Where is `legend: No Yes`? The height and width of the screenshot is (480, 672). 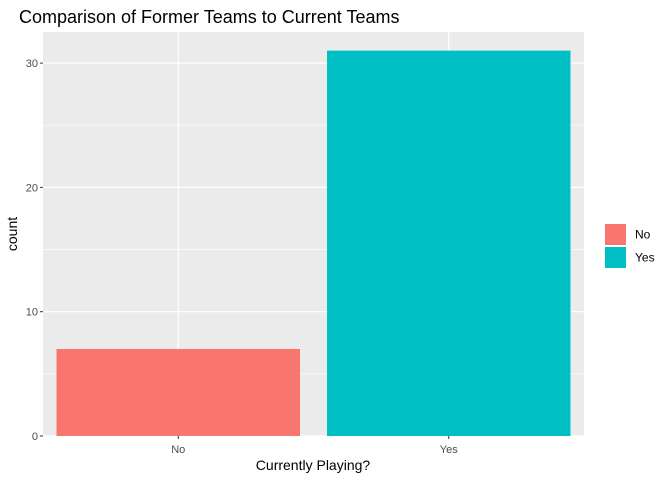
legend: No Yes is located at coordinates (630, 246).